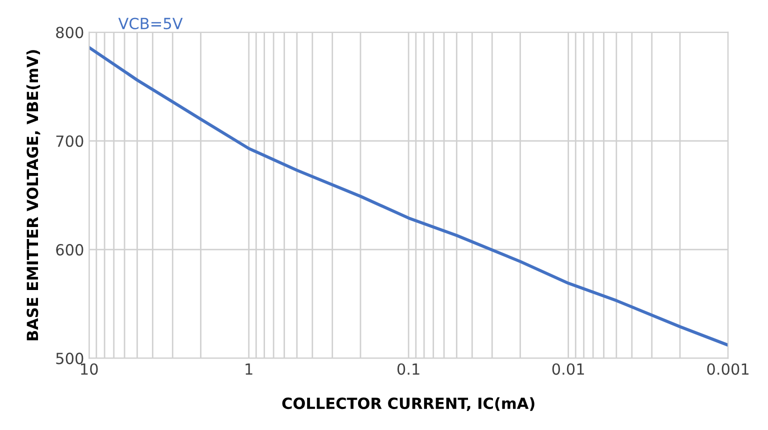 This screenshot has width=768, height=430. Describe the element at coordinates (408, 404) in the screenshot. I see `x-axis-title: COLLECTOR CURRENT, IC(mA)` at that location.